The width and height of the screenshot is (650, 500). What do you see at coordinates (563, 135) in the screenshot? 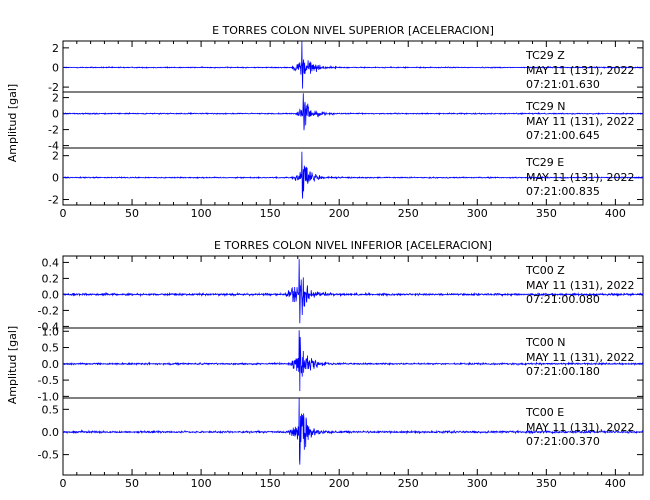
I see `trace-time: 07:21:00.645` at bounding box center [563, 135].